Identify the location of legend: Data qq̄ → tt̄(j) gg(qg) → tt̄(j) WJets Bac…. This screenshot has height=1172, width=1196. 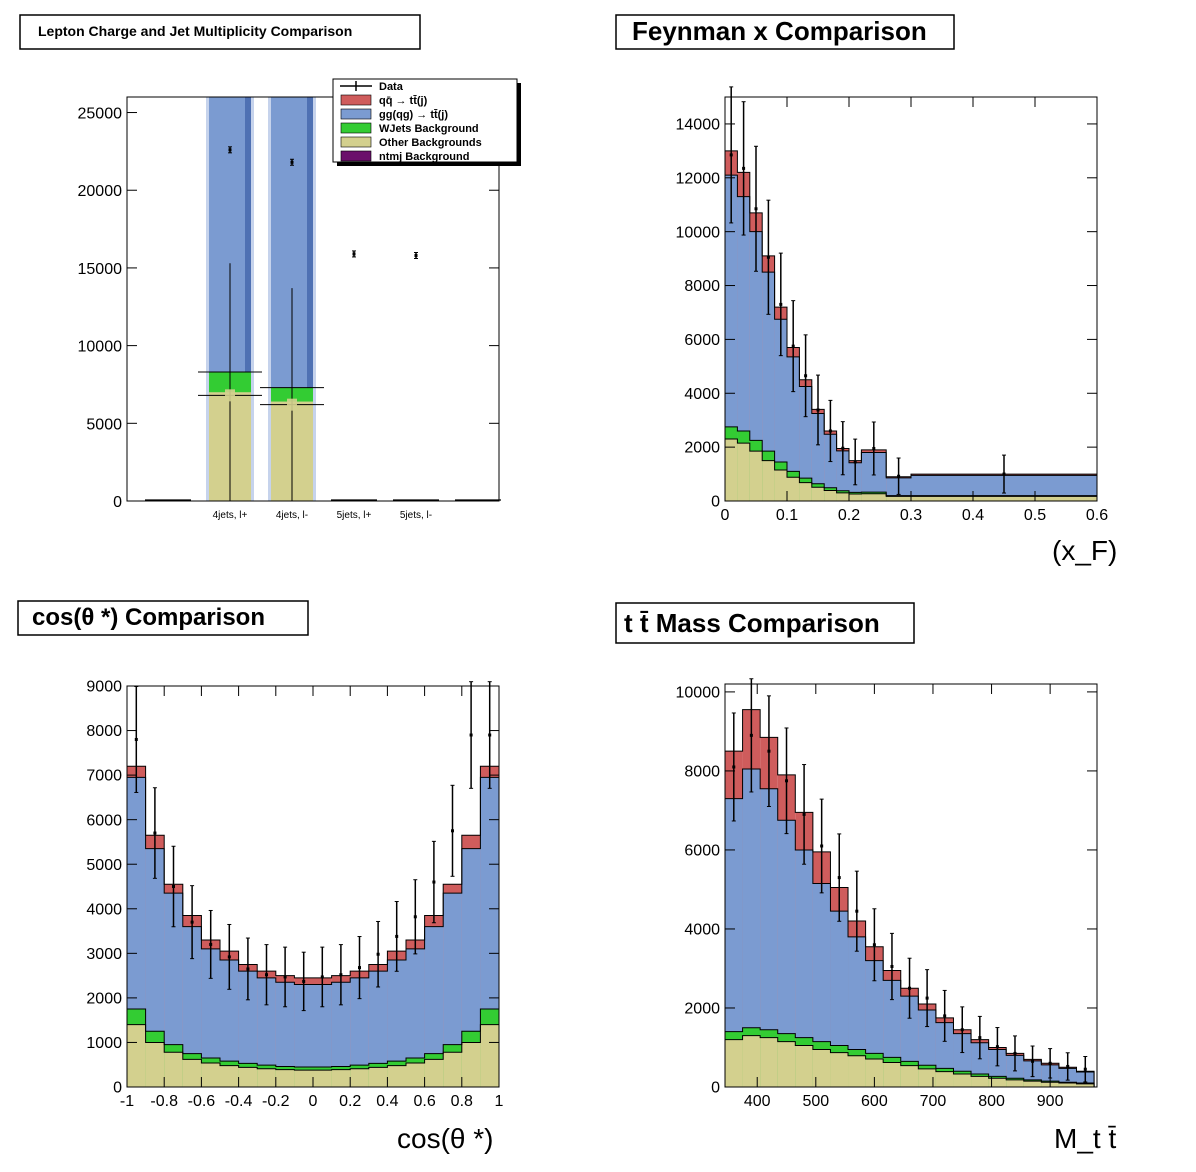
(426, 122).